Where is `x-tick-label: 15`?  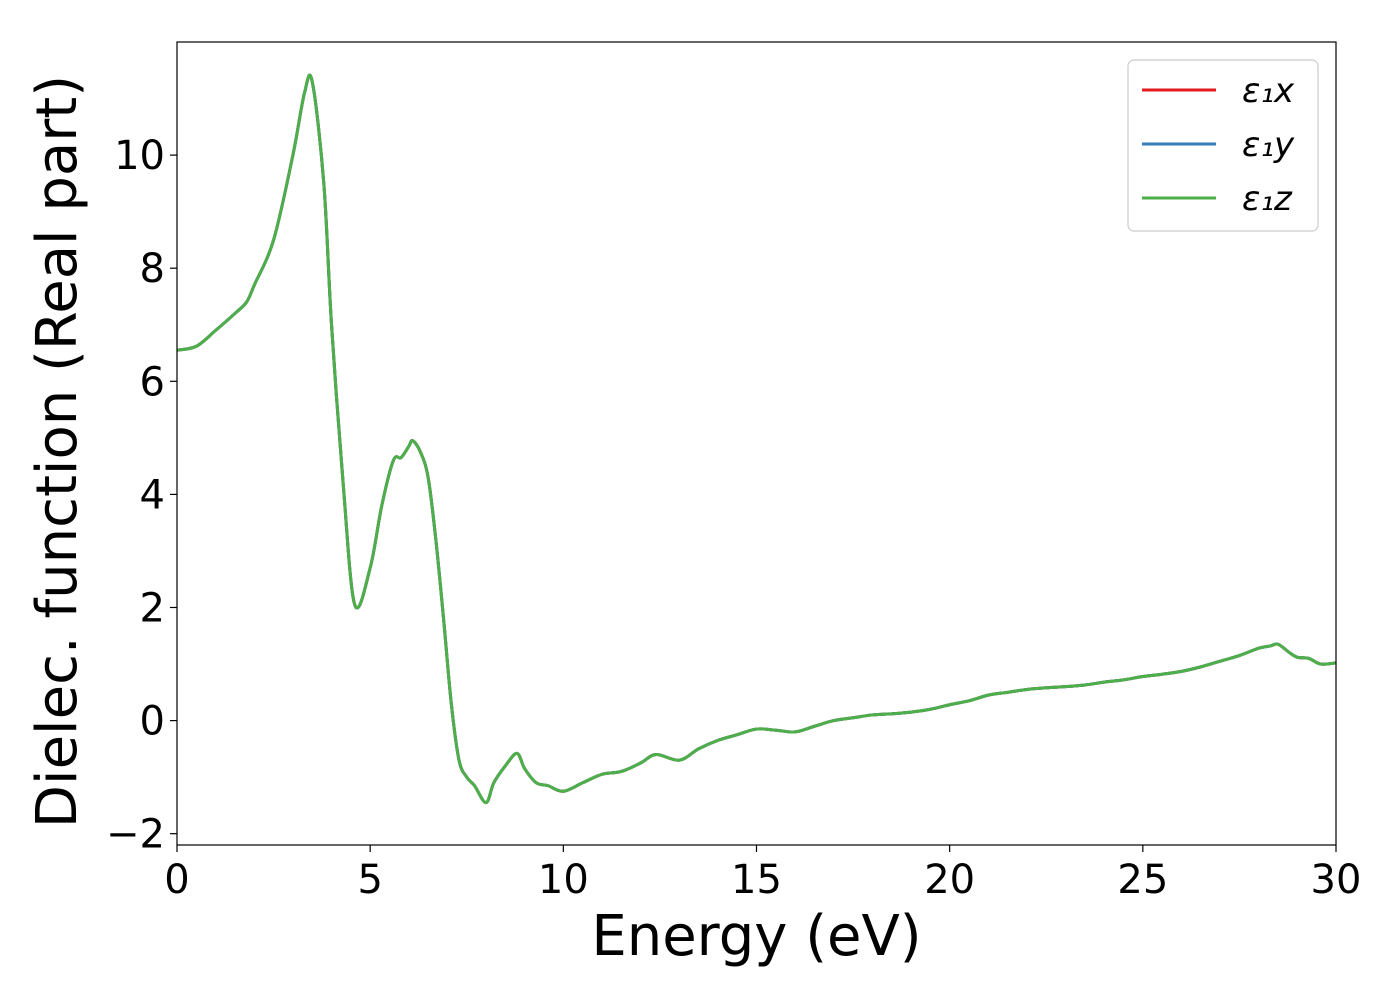 x-tick-label: 15 is located at coordinates (756, 880).